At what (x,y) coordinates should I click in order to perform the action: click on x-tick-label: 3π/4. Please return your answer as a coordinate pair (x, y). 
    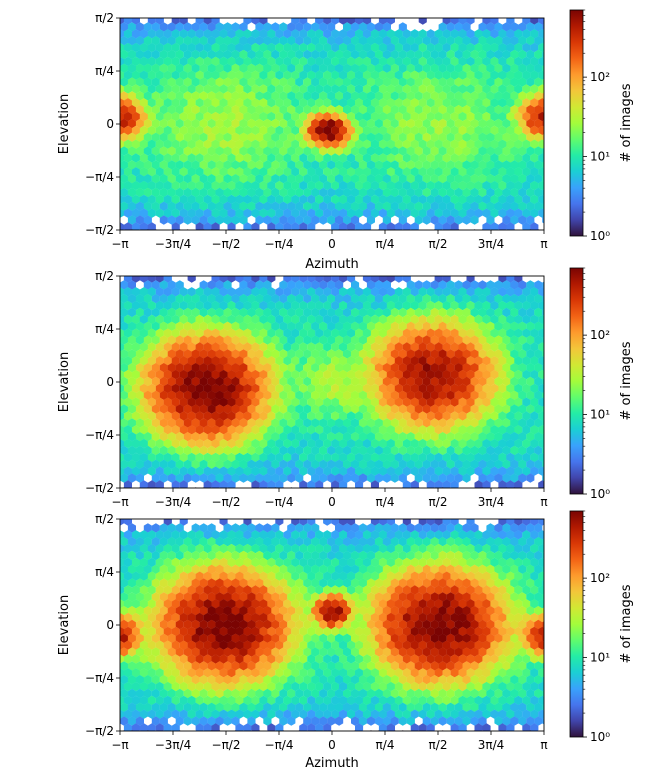
    Looking at the image, I should click on (491, 244).